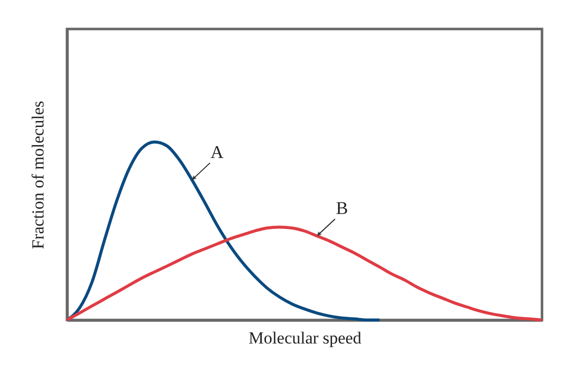  Describe the element at coordinates (305, 338) in the screenshot. I see `x-axis-title: Molecular speed` at that location.